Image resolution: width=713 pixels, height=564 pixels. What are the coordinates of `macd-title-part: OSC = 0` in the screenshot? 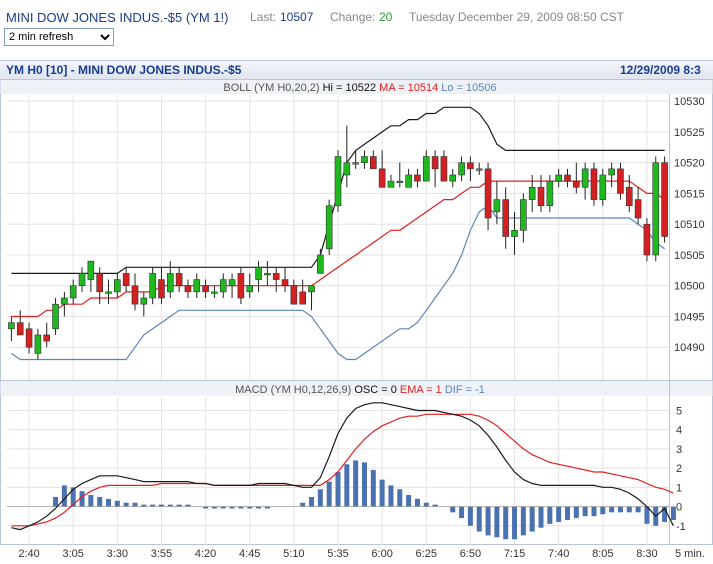 It's located at (374, 390).